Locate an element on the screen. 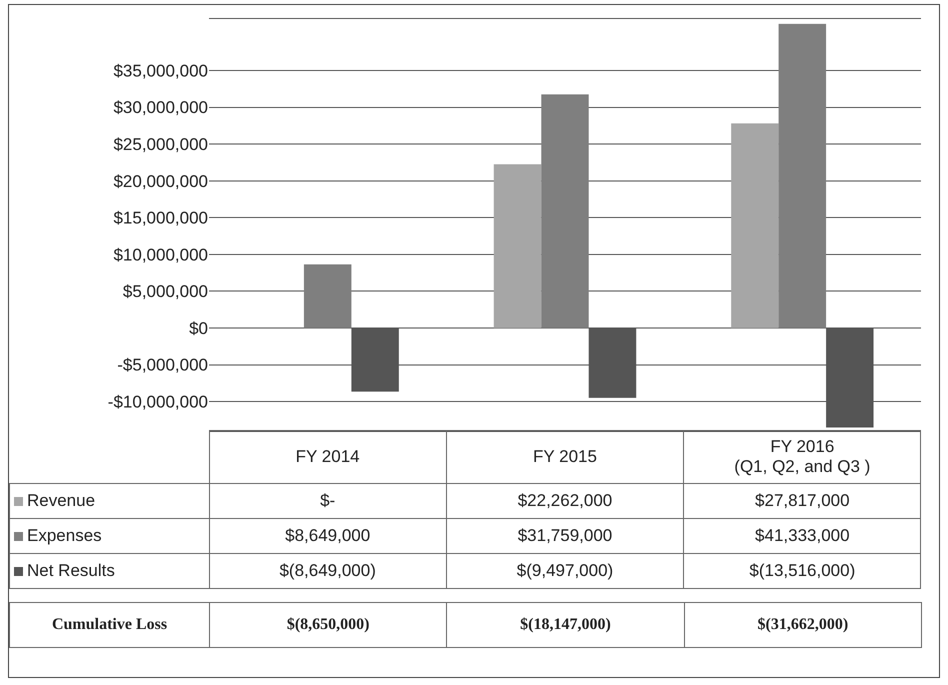 This screenshot has height=685, width=948. data-label: $8,649,000 is located at coordinates (327, 536).